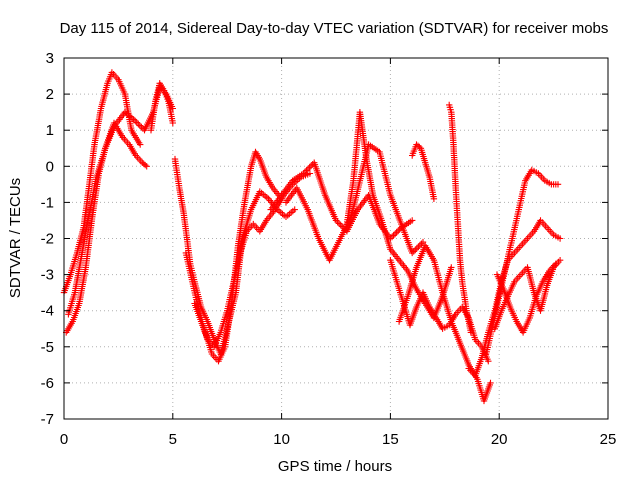  What do you see at coordinates (50, 58) in the screenshot?
I see `y-tick-label: 3` at bounding box center [50, 58].